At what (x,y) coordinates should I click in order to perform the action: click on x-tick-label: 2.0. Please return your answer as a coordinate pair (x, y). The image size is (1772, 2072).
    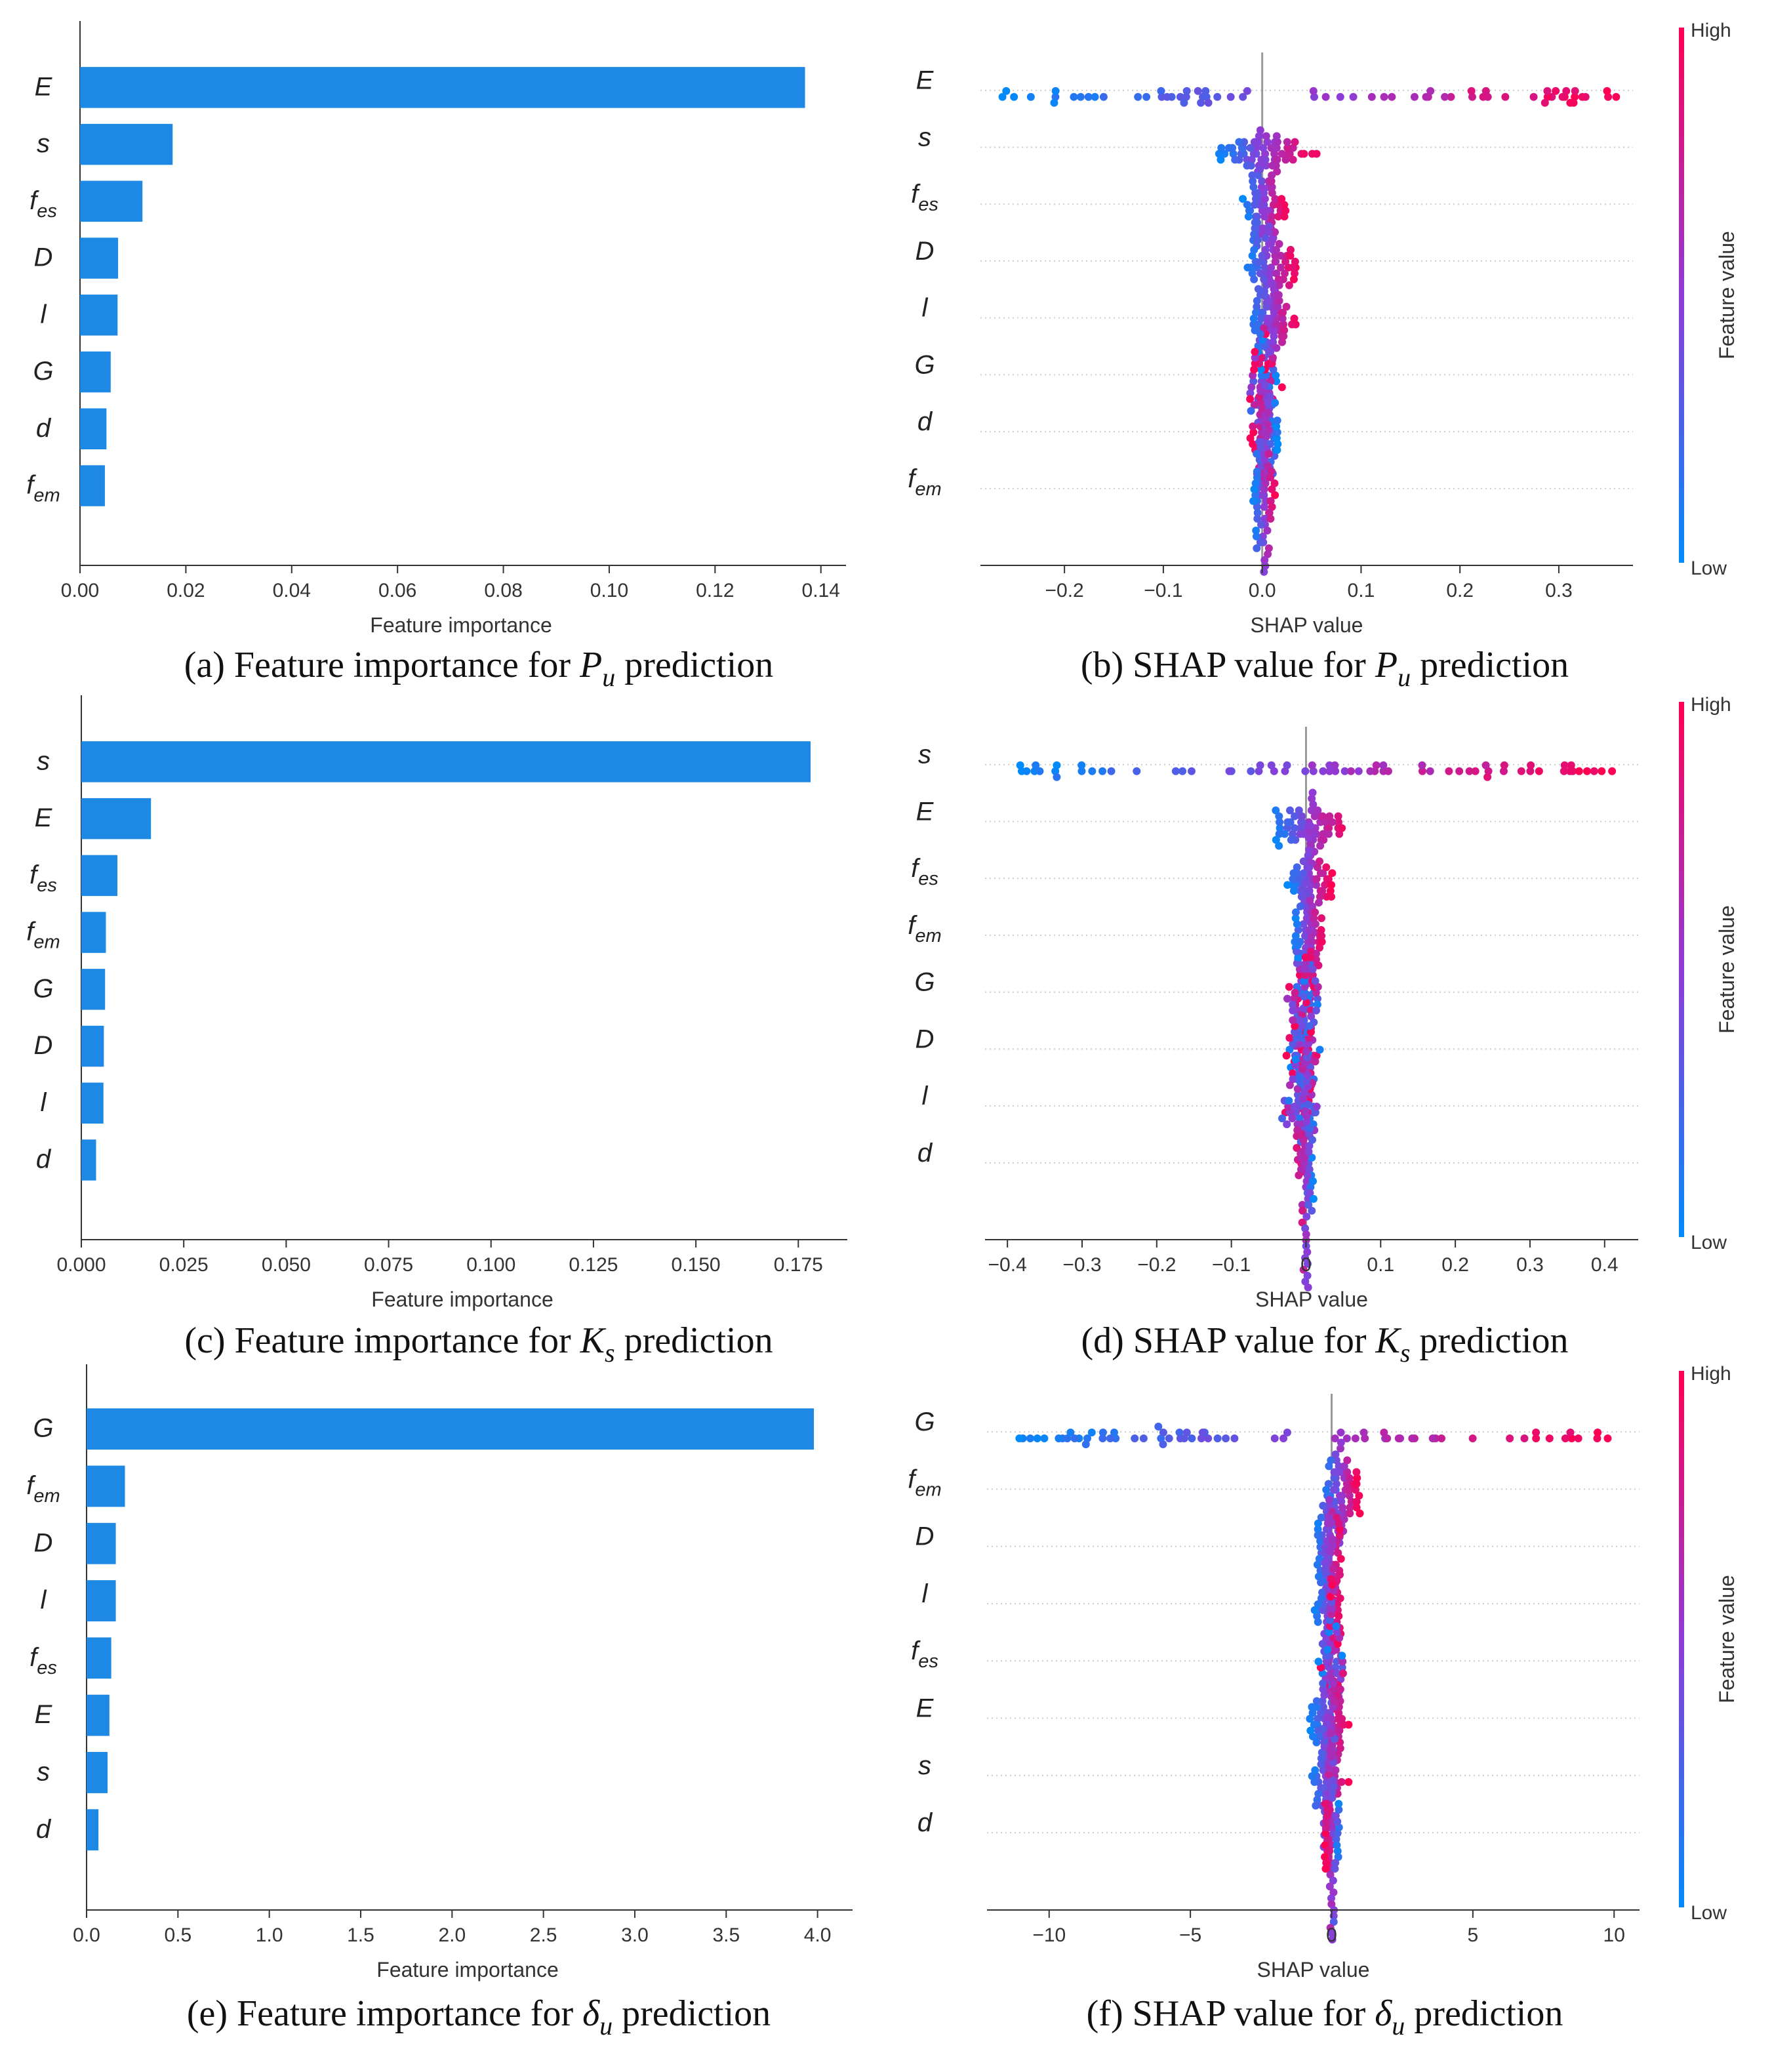
    Looking at the image, I should click on (452, 1935).